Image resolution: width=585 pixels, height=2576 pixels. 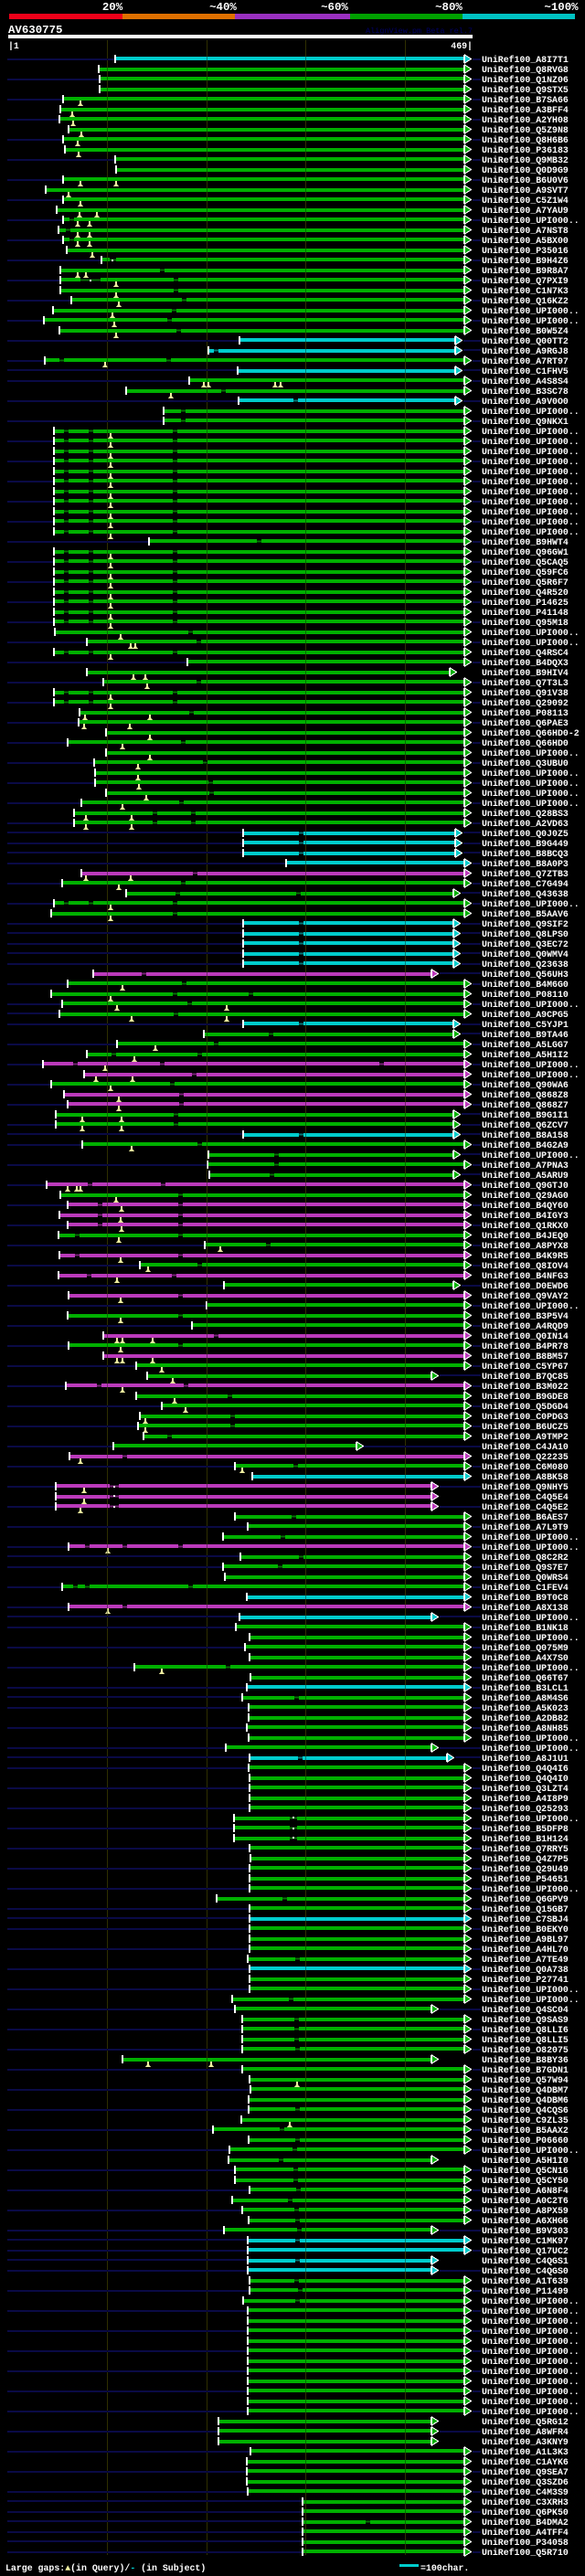 I want to click on svg-text: AlignView.pm Beta rel.7, so click(x=419, y=31).